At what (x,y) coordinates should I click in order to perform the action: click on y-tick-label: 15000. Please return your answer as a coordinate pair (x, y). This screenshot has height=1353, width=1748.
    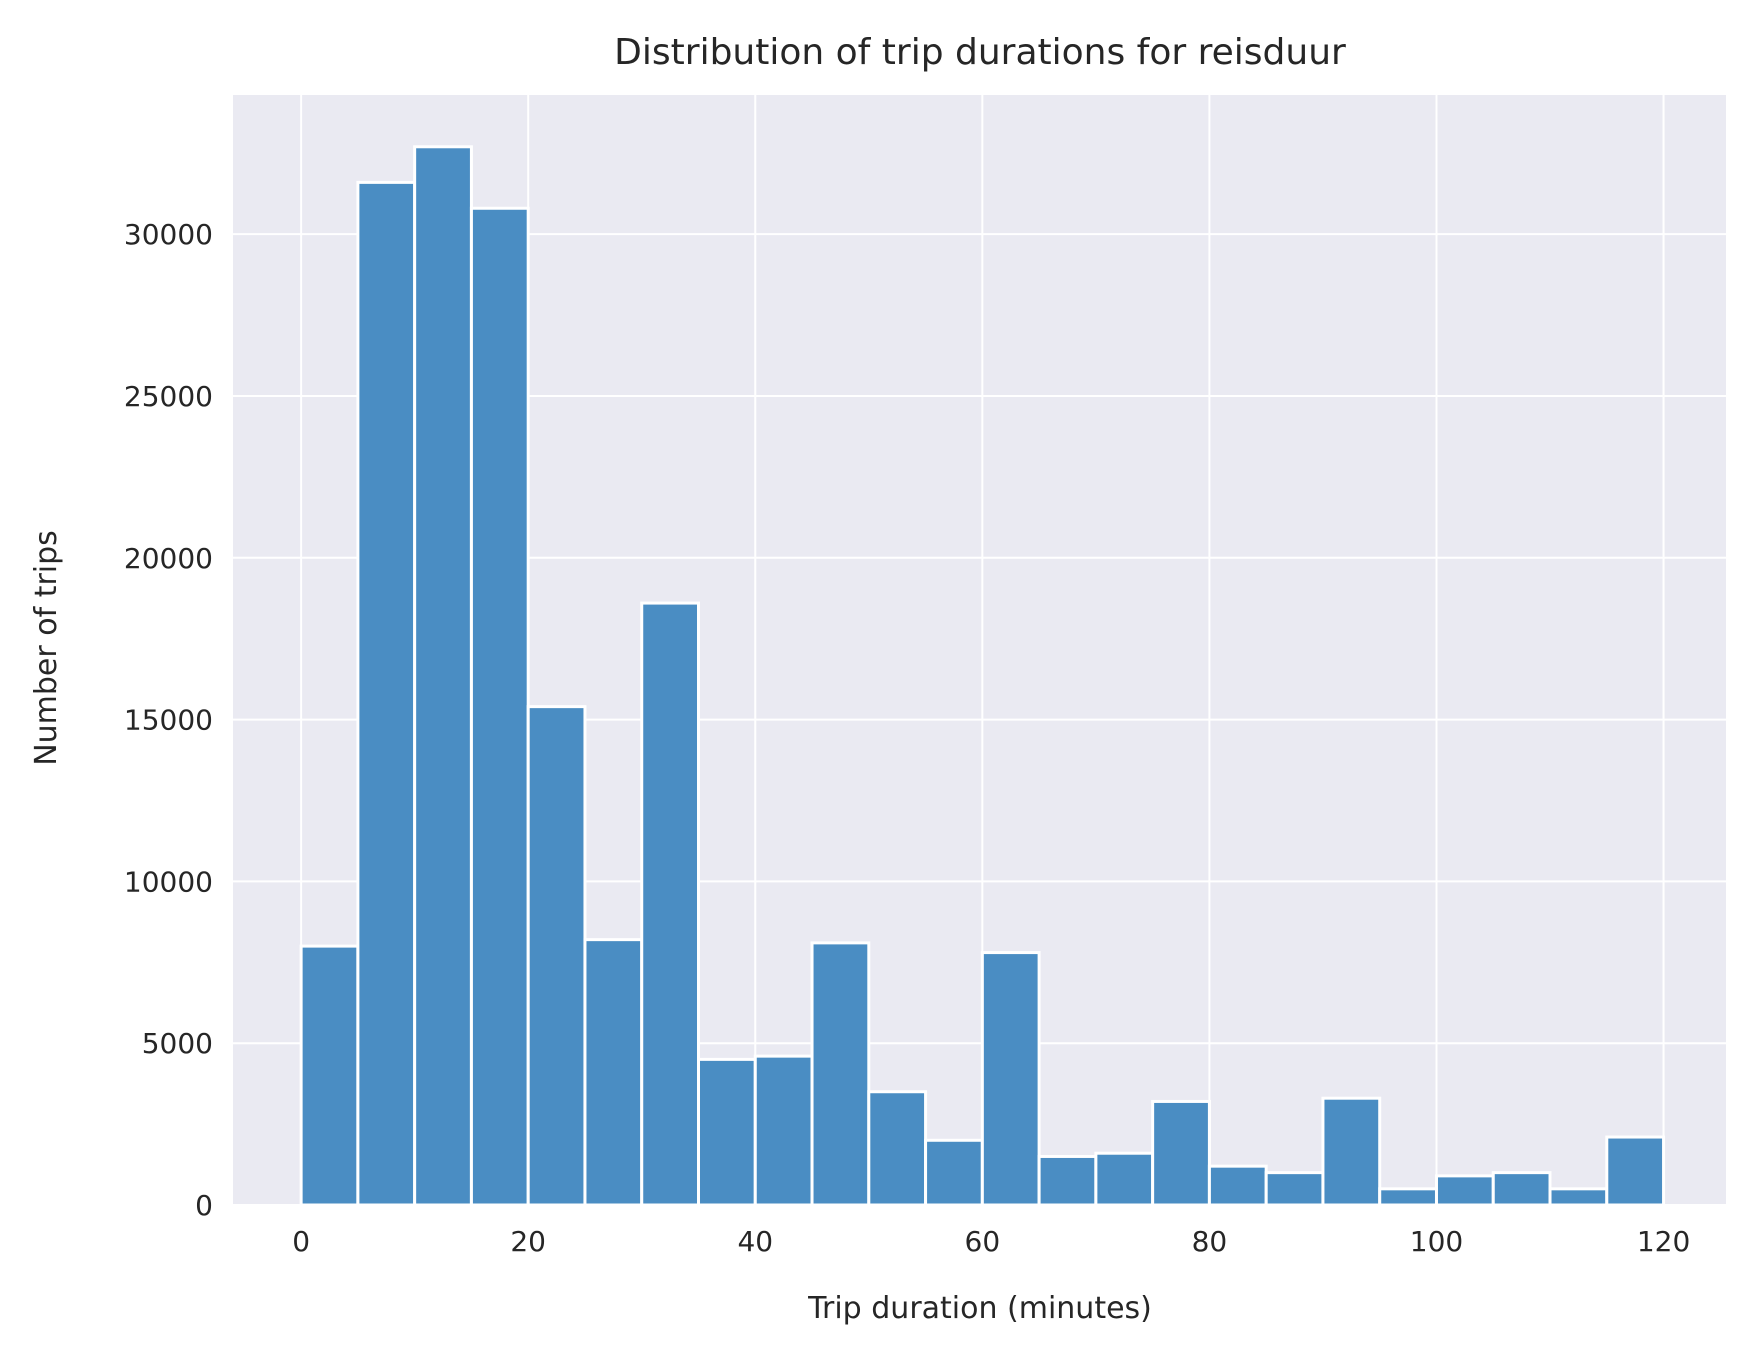
    Looking at the image, I should click on (168, 720).